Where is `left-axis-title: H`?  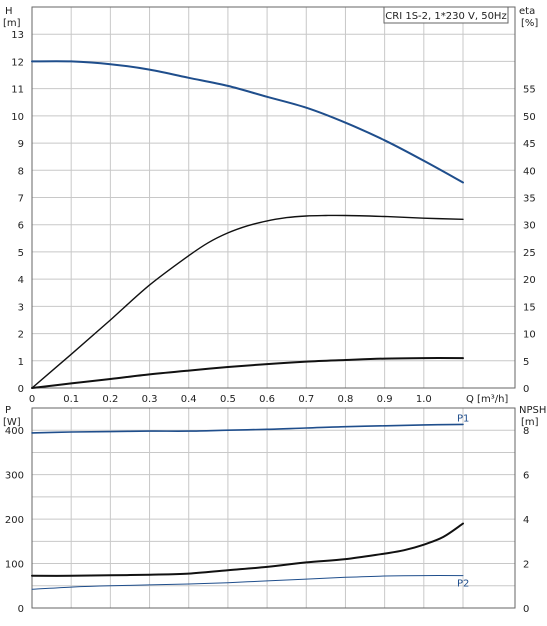
left-axis-title: H is located at coordinates (9, 11).